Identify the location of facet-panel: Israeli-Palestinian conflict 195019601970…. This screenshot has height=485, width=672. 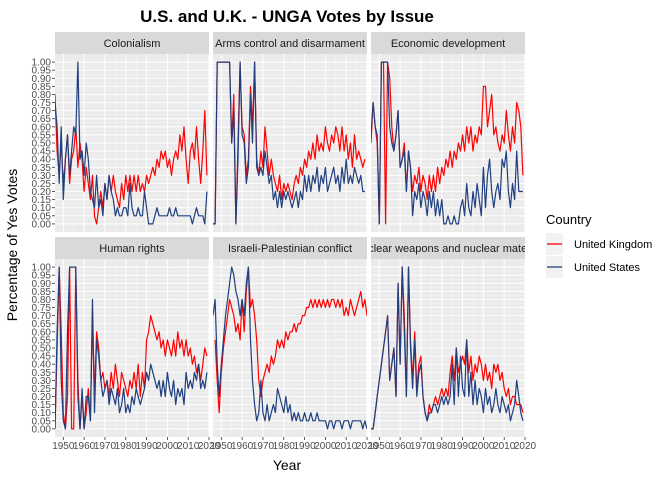
(294, 344).